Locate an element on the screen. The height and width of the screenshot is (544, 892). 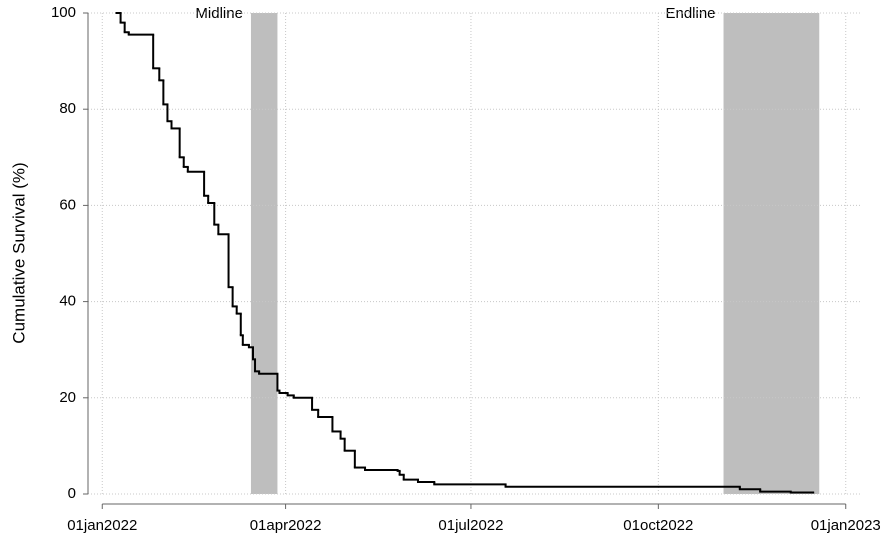
x-tick-label: 01jan2023 is located at coordinates (846, 525).